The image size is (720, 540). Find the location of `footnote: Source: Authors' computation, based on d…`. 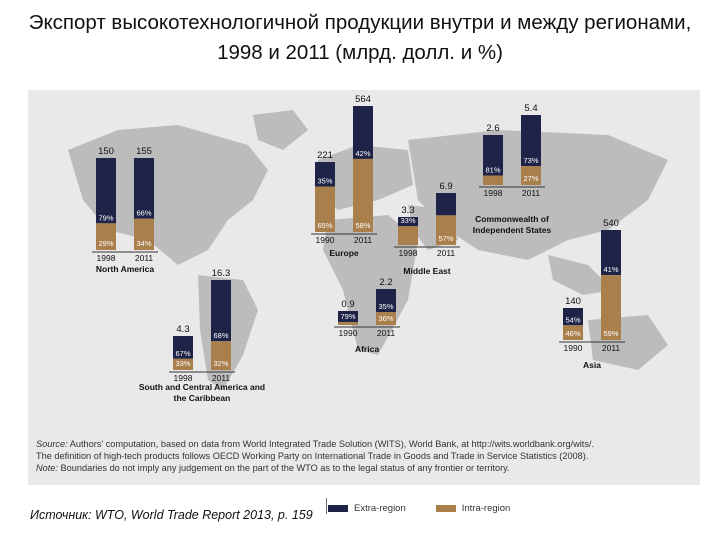

footnote: Source: Authors' computation, based on d… is located at coordinates (361, 456).